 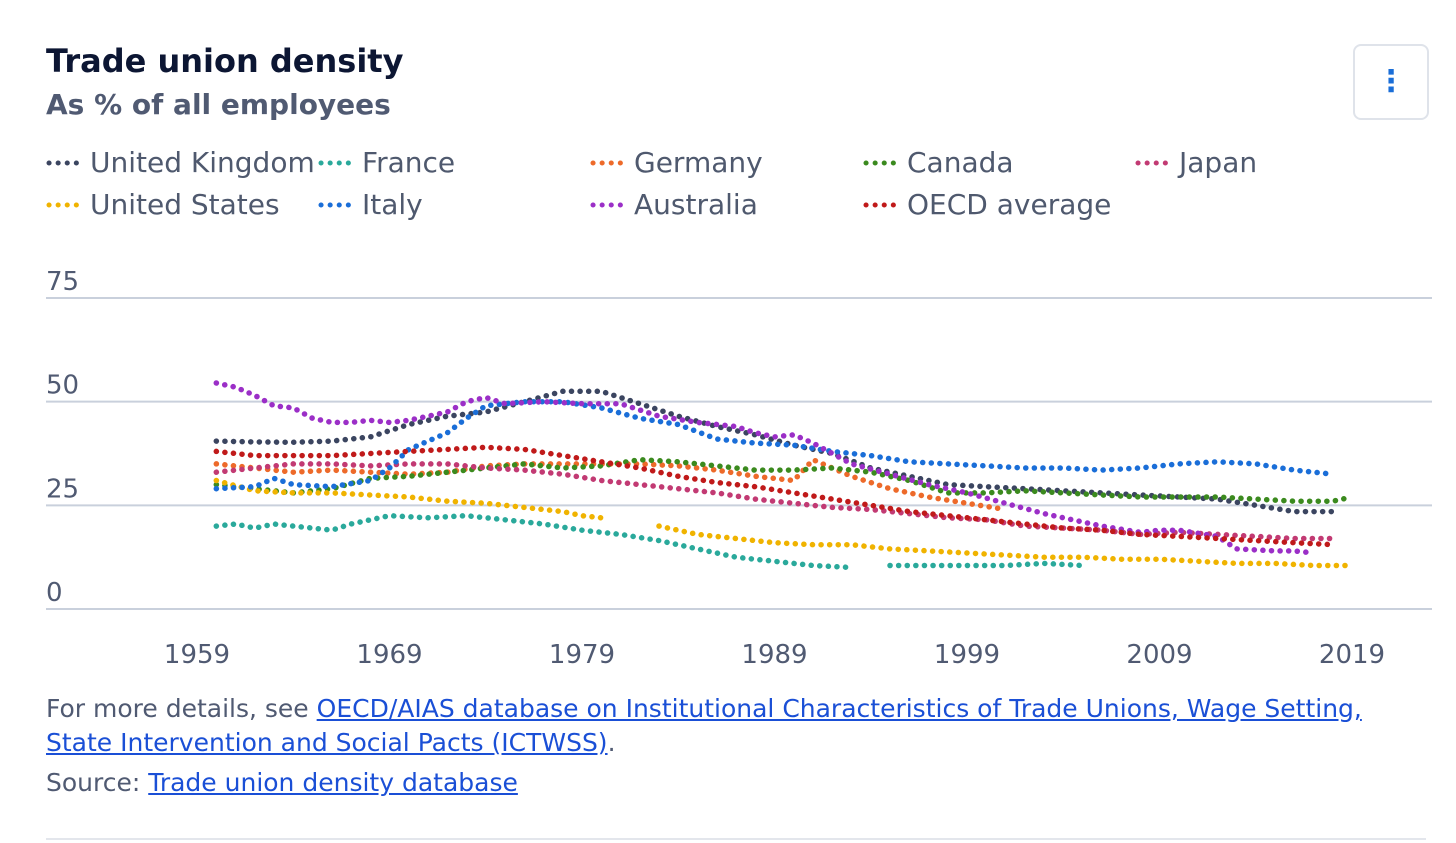 I want to click on legend-label: Canada, so click(x=960, y=162).